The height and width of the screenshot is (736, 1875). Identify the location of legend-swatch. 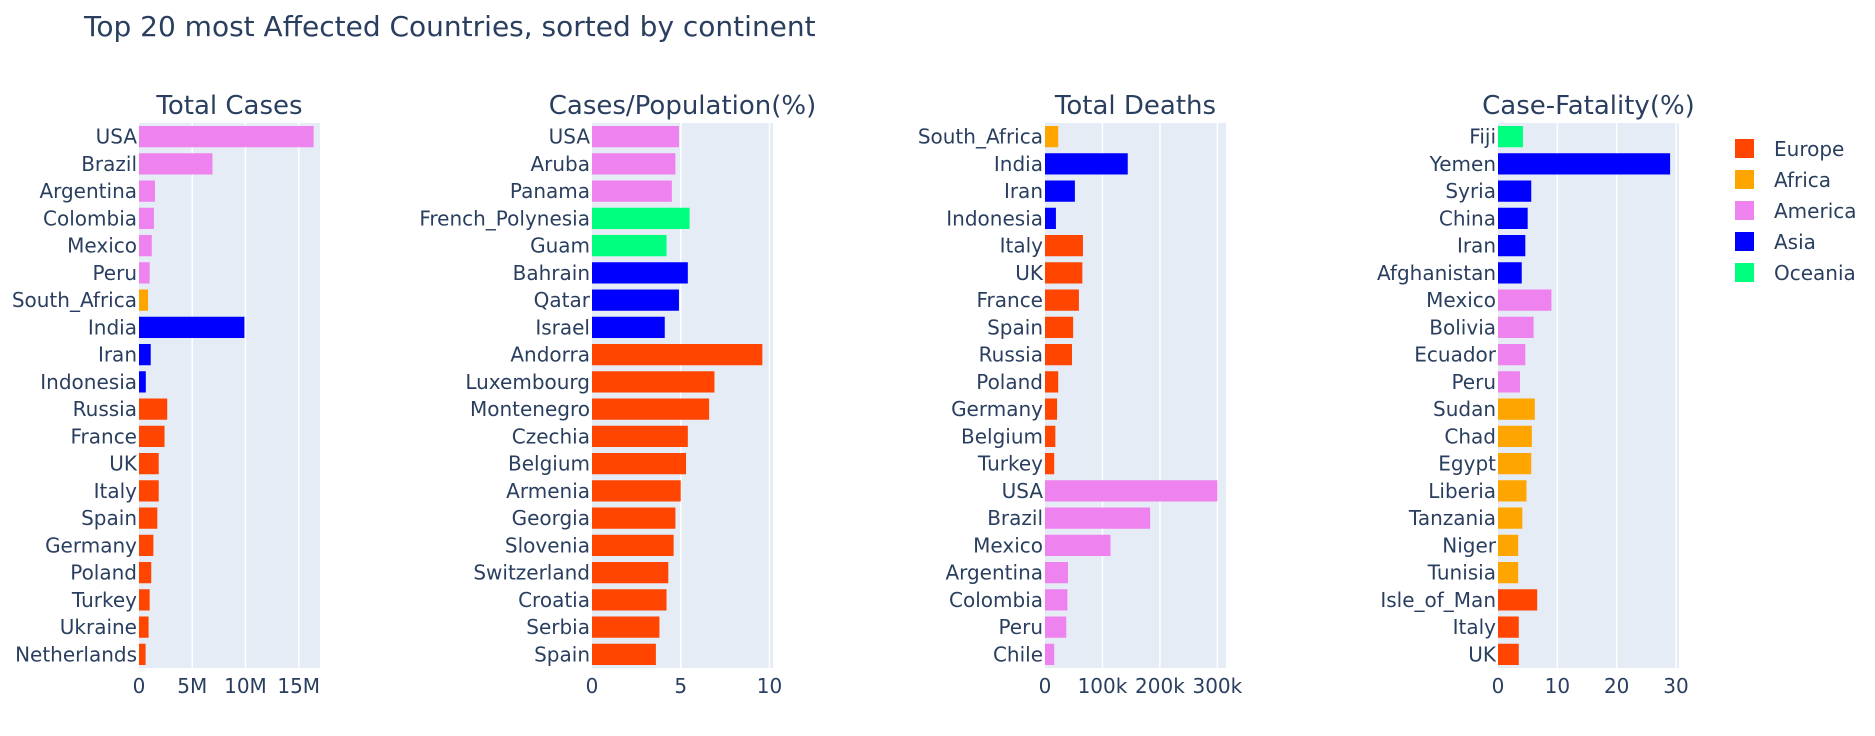
(1744, 241).